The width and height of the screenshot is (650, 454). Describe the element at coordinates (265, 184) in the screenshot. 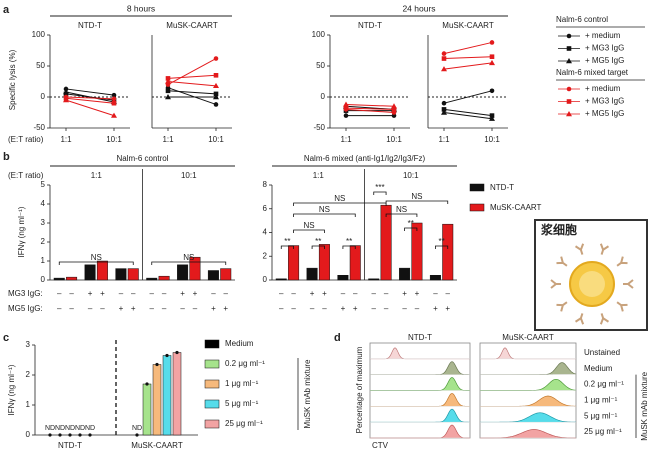

I see `y-tick-label: 8` at that location.